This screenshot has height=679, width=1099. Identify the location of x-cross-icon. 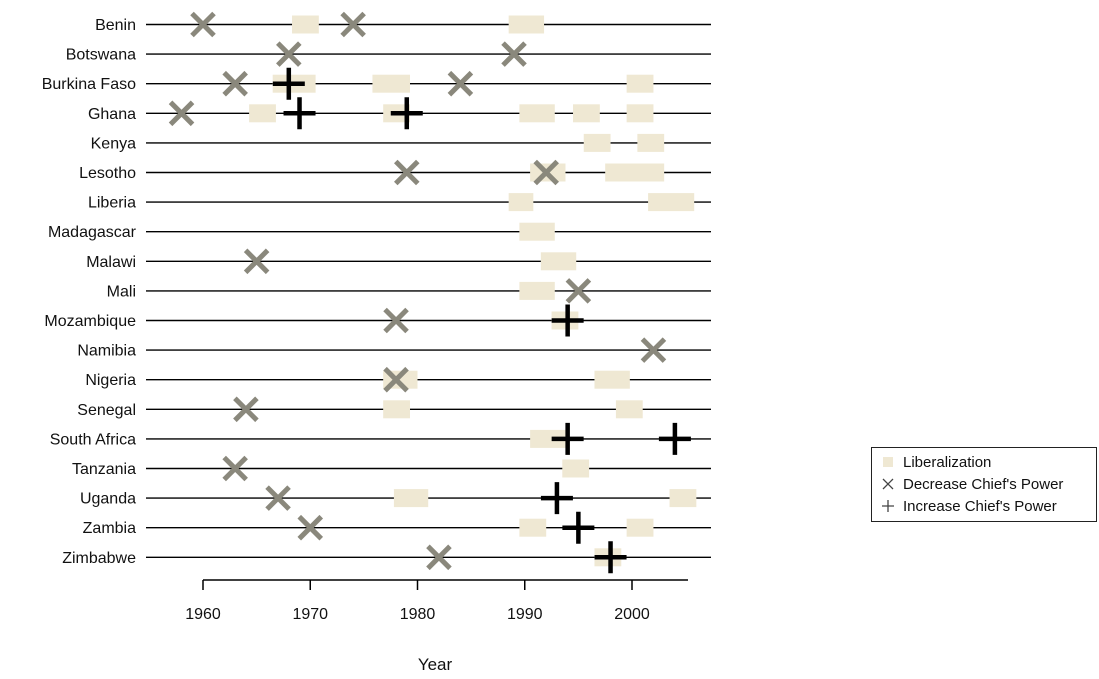
(888, 484).